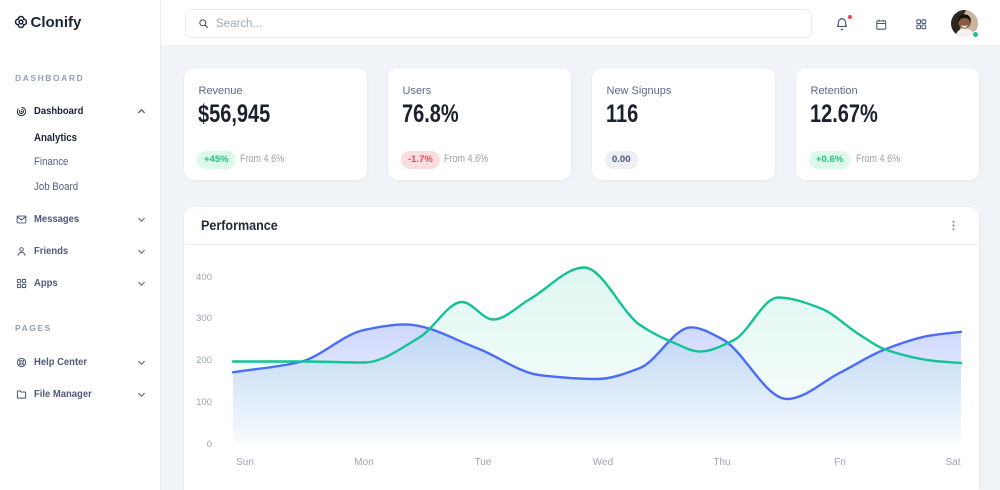  I want to click on svg-text: 400, so click(204, 277).